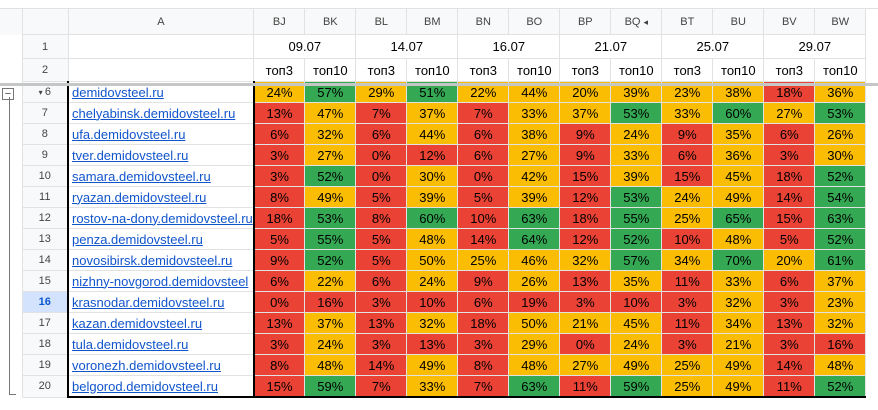 Image resolution: width=878 pixels, height=410 pixels. Describe the element at coordinates (330, 155) in the screenshot. I see `metric-cell: 27%` at that location.